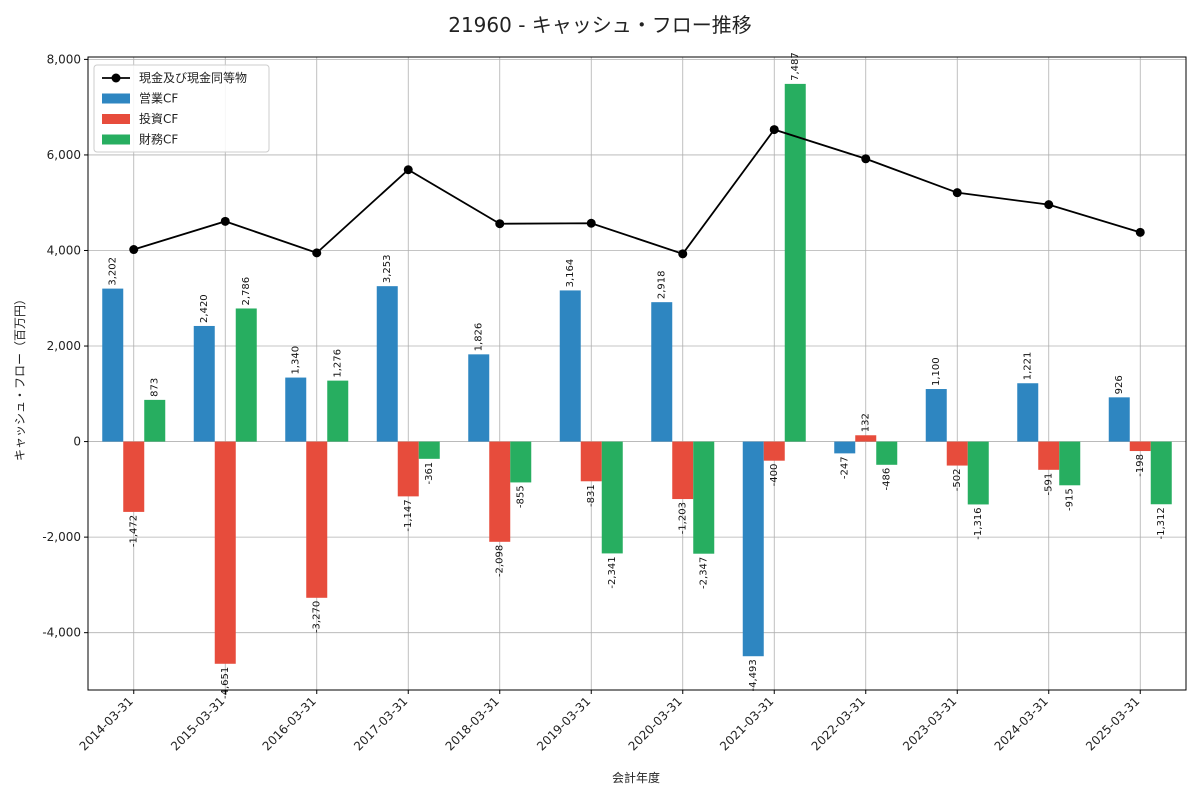 The image size is (1200, 800). Describe the element at coordinates (20, 377) in the screenshot. I see `y-axis-label: キャッシュ・フロー（百万円）` at that location.